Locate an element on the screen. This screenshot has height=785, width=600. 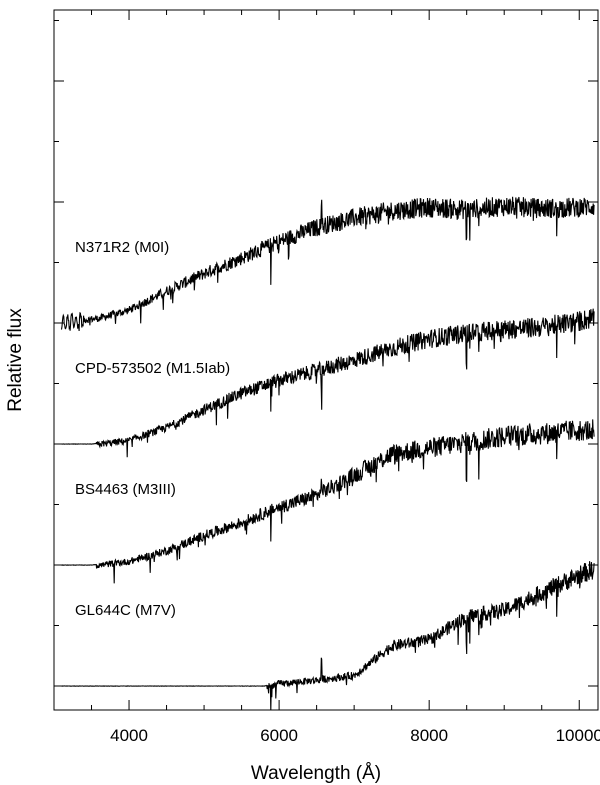
y-axis-label: Relative flux is located at coordinates (15, 360).